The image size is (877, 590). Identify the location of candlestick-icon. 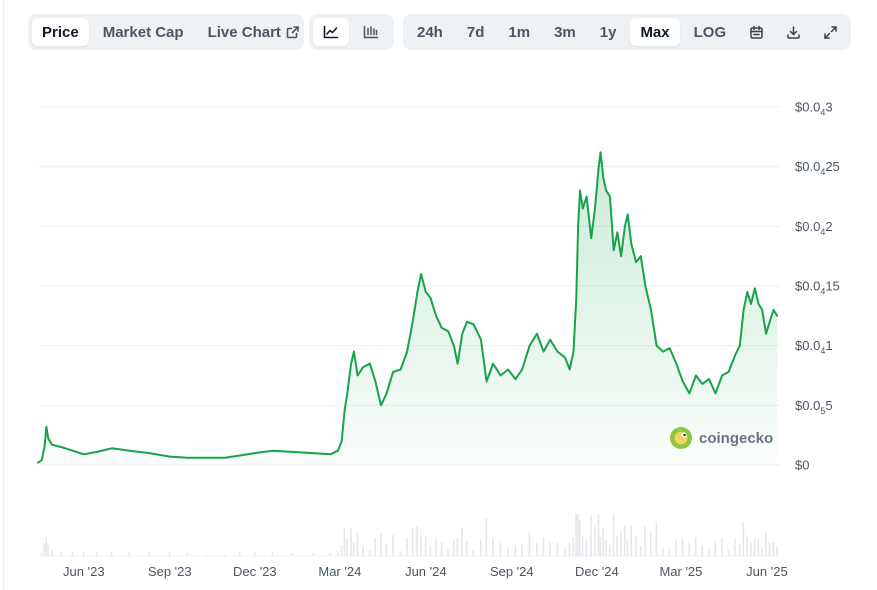
(371, 32).